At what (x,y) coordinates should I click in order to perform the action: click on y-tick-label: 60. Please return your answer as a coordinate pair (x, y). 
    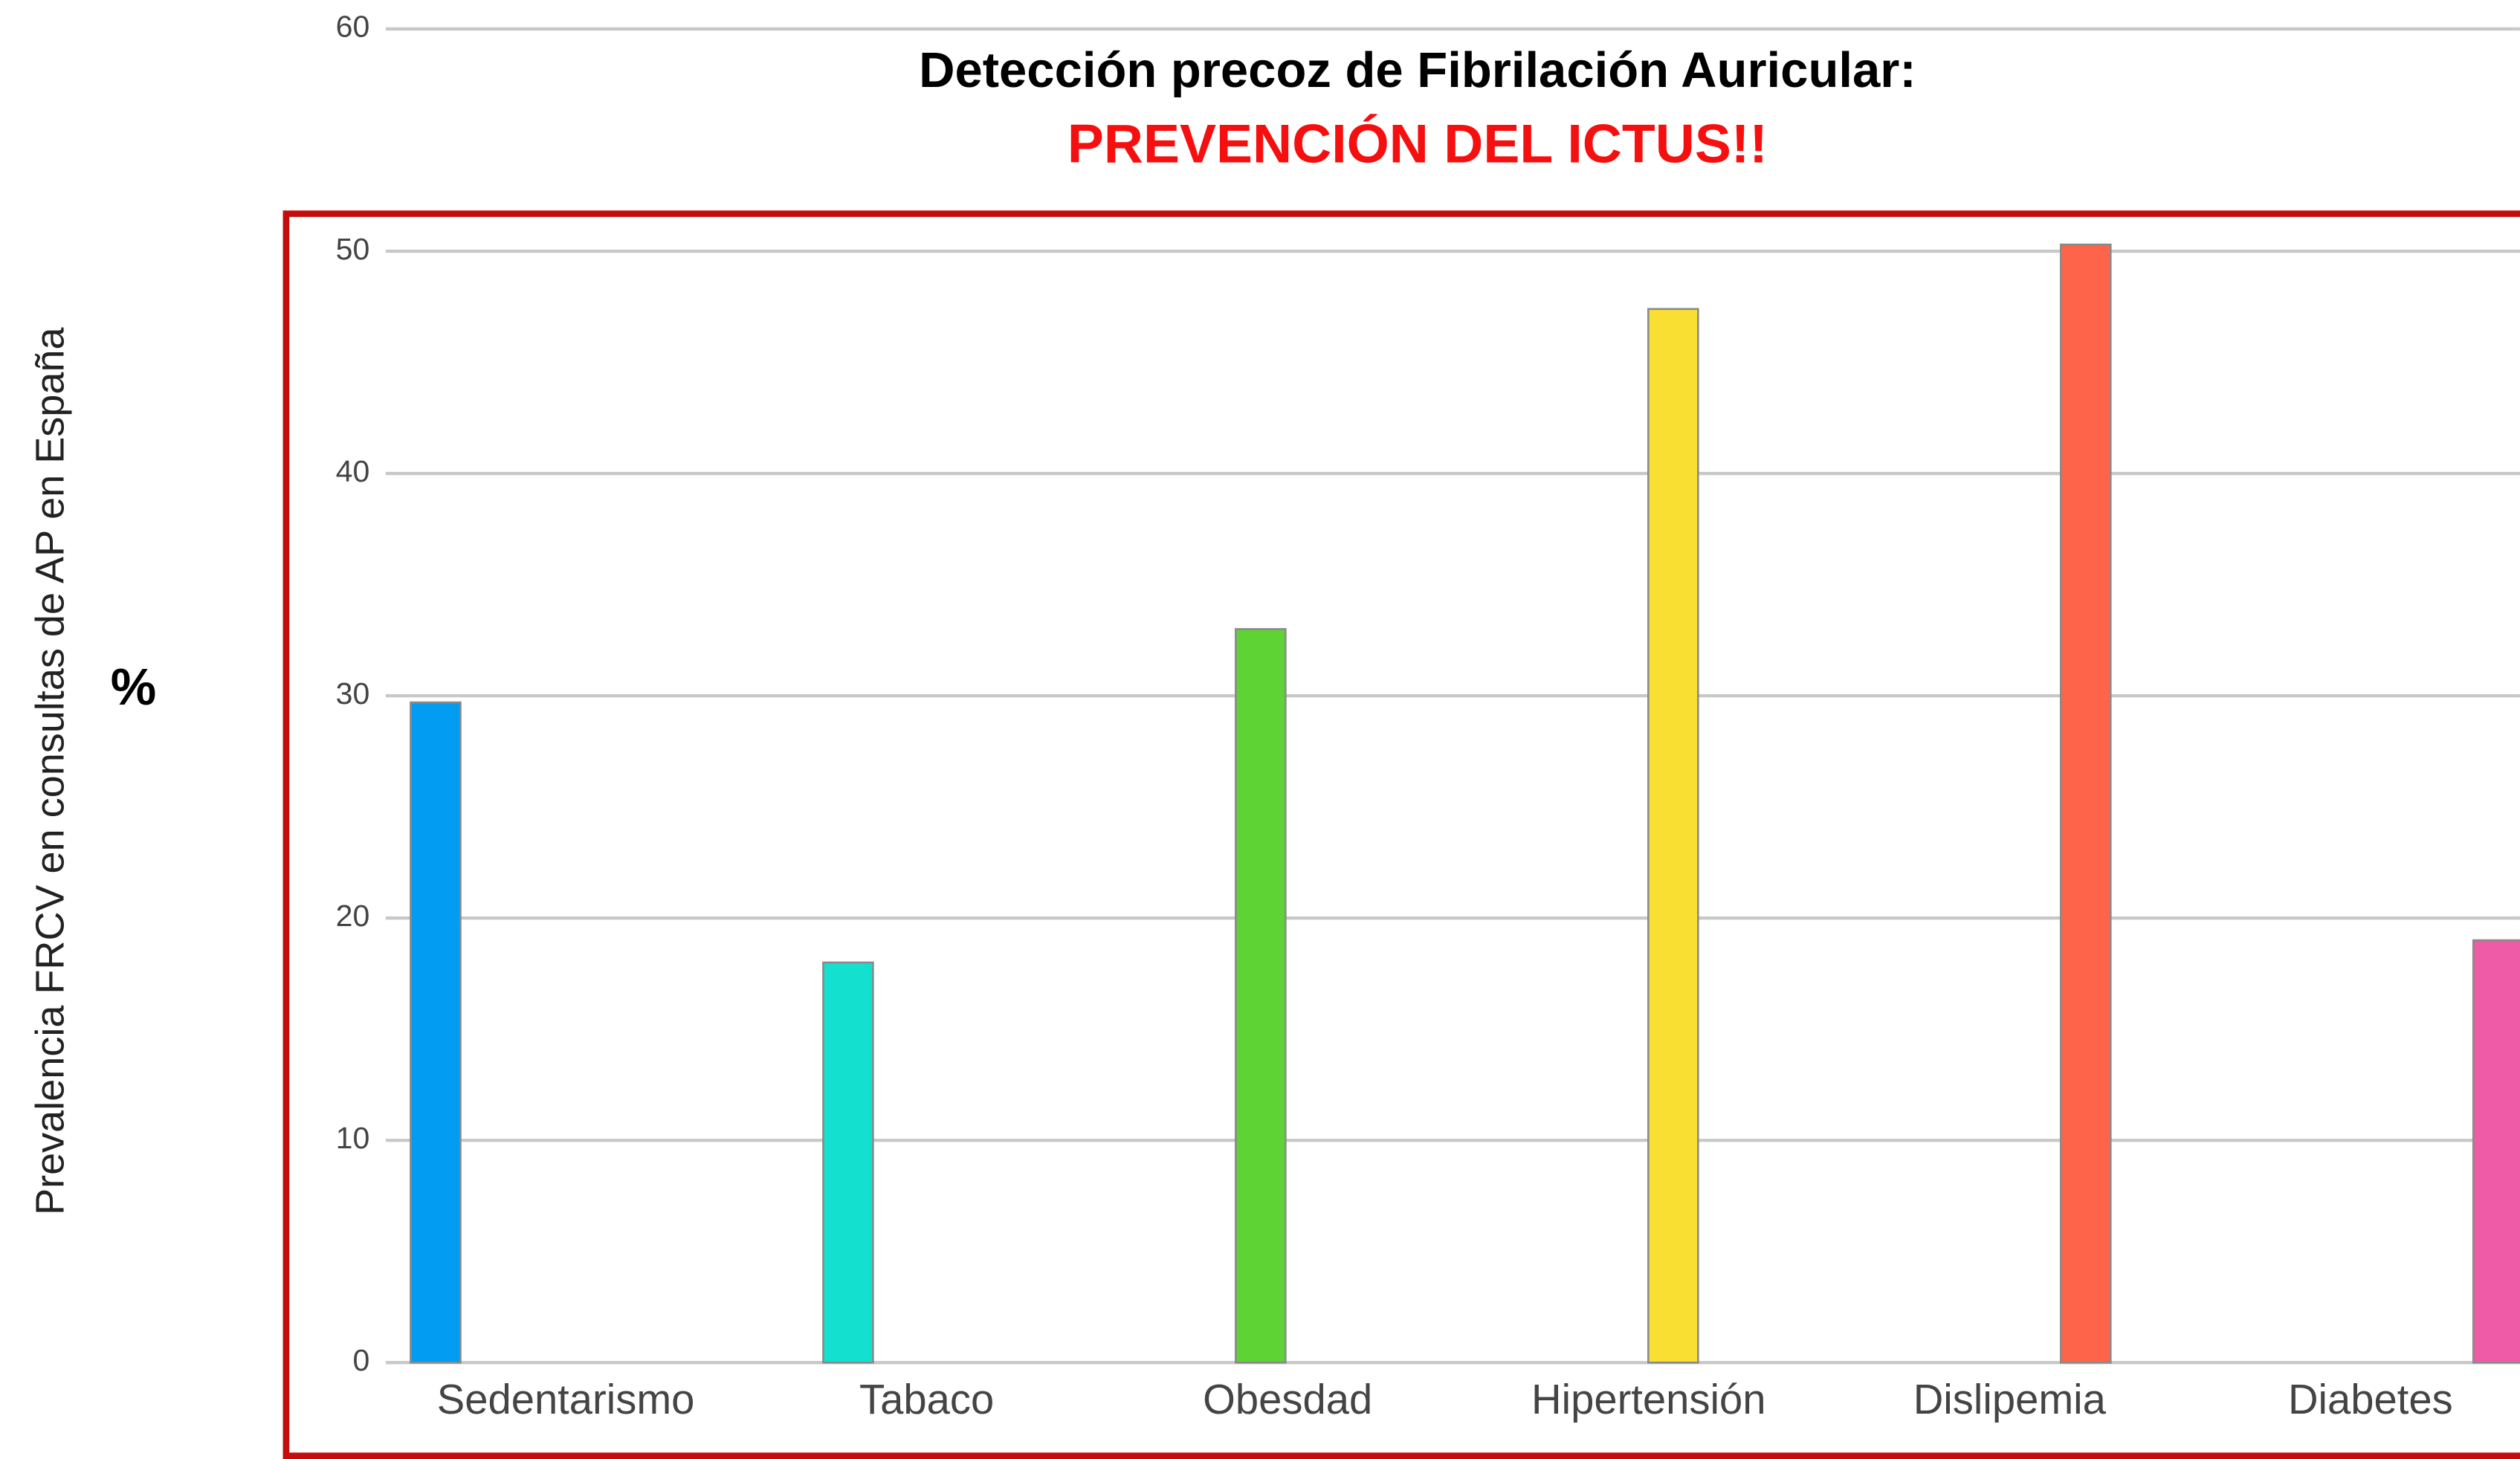
    Looking at the image, I should click on (353, 27).